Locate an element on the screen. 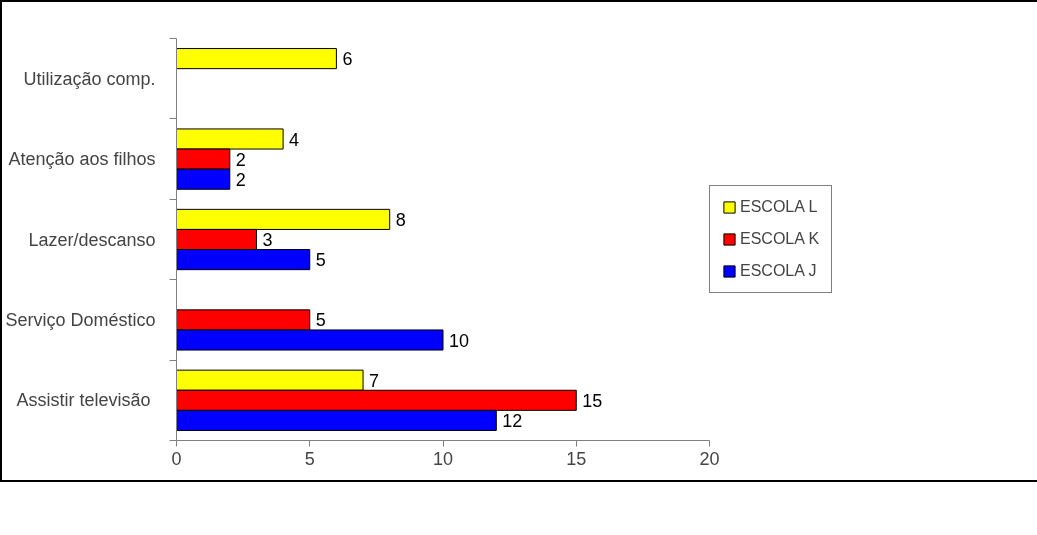 This screenshot has height=535, width=1037. x-tick-label: 15 is located at coordinates (576, 458).